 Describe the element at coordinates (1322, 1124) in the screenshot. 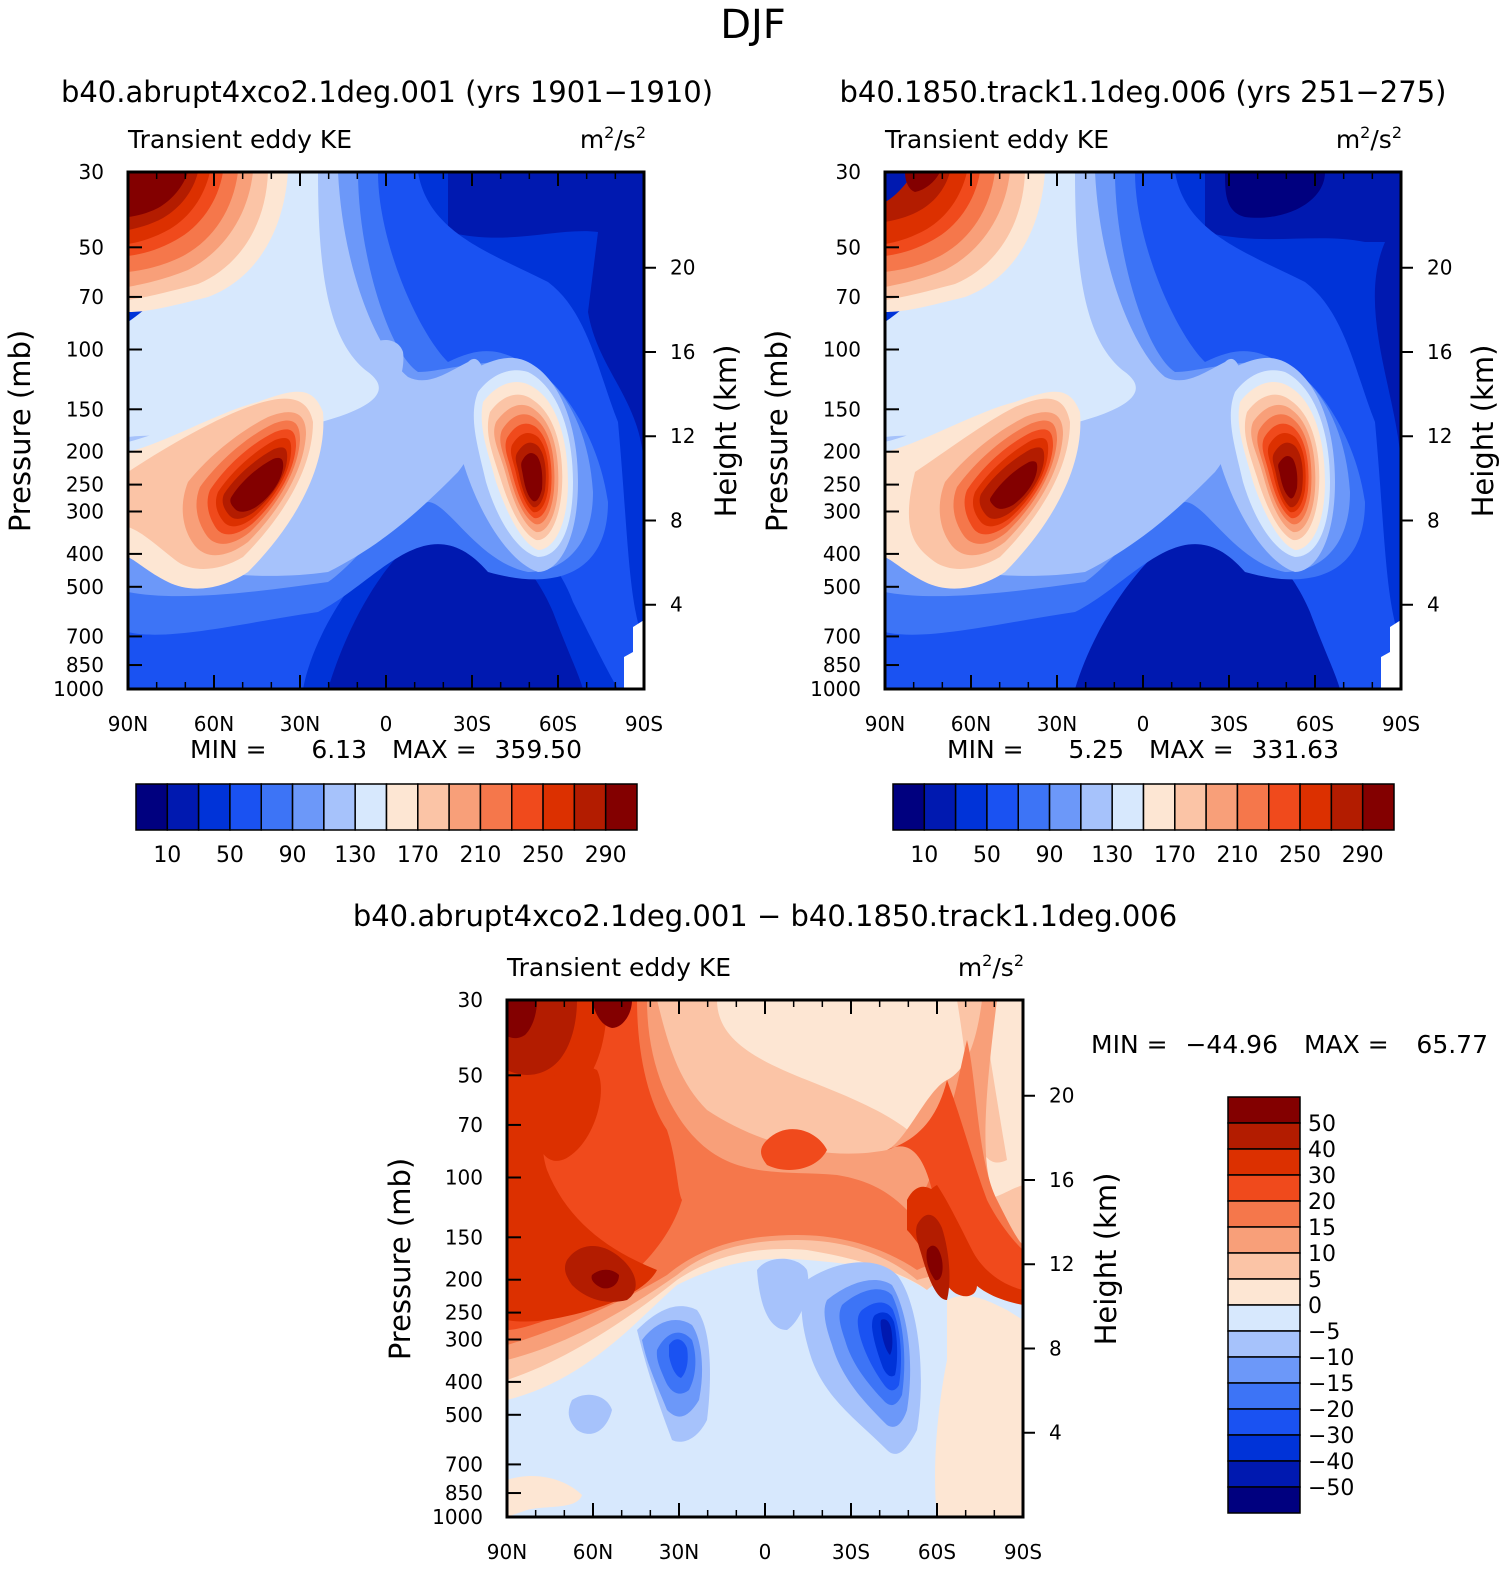

I see `colorbar-label: 50` at that location.